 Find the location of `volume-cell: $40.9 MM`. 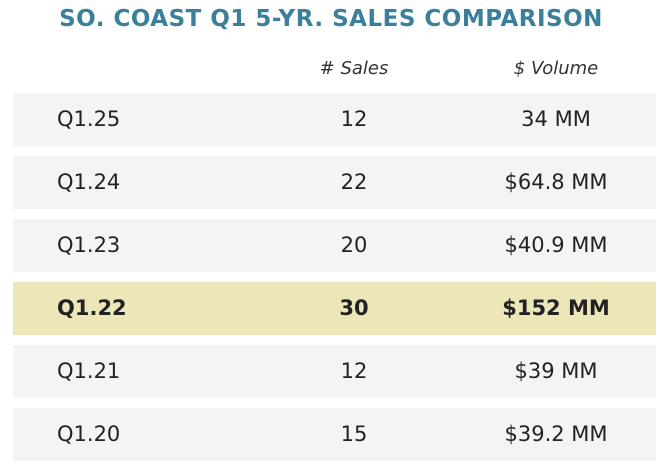

volume-cell: $40.9 MM is located at coordinates (556, 245).